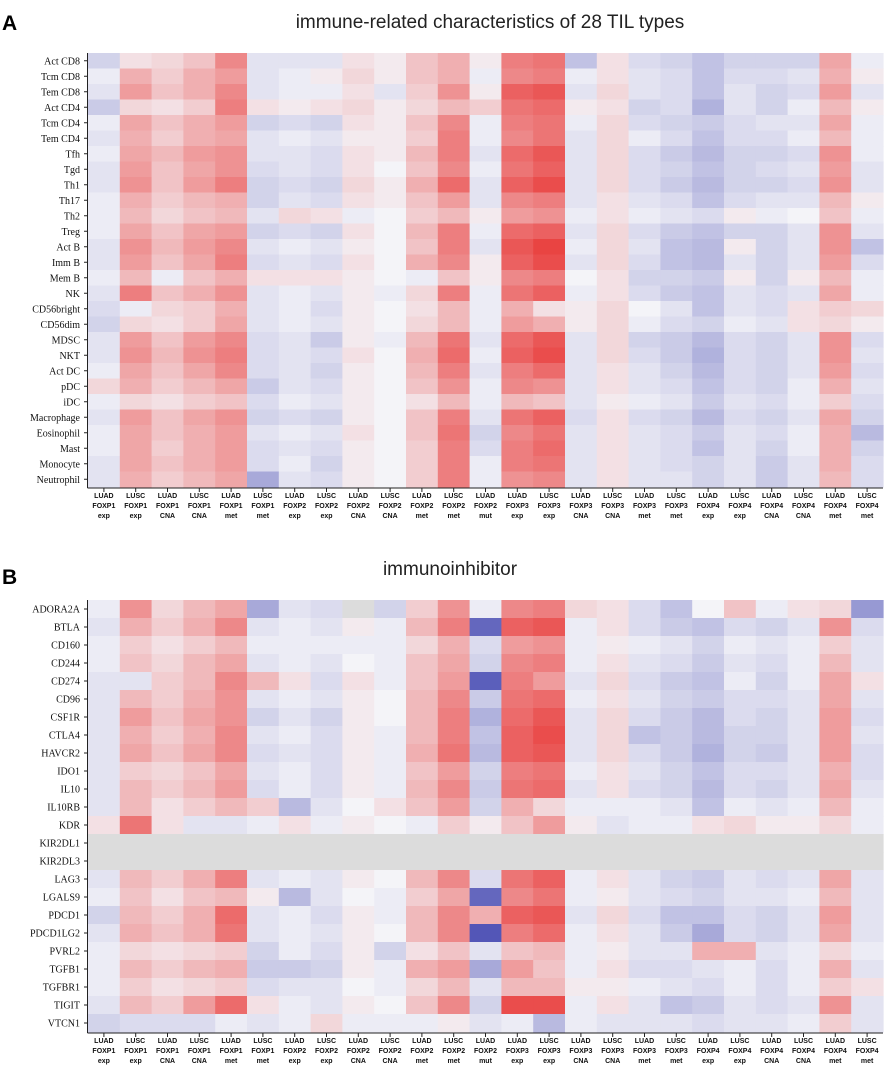 The image size is (886, 1076). I want to click on column-label: mut, so click(486, 1061).